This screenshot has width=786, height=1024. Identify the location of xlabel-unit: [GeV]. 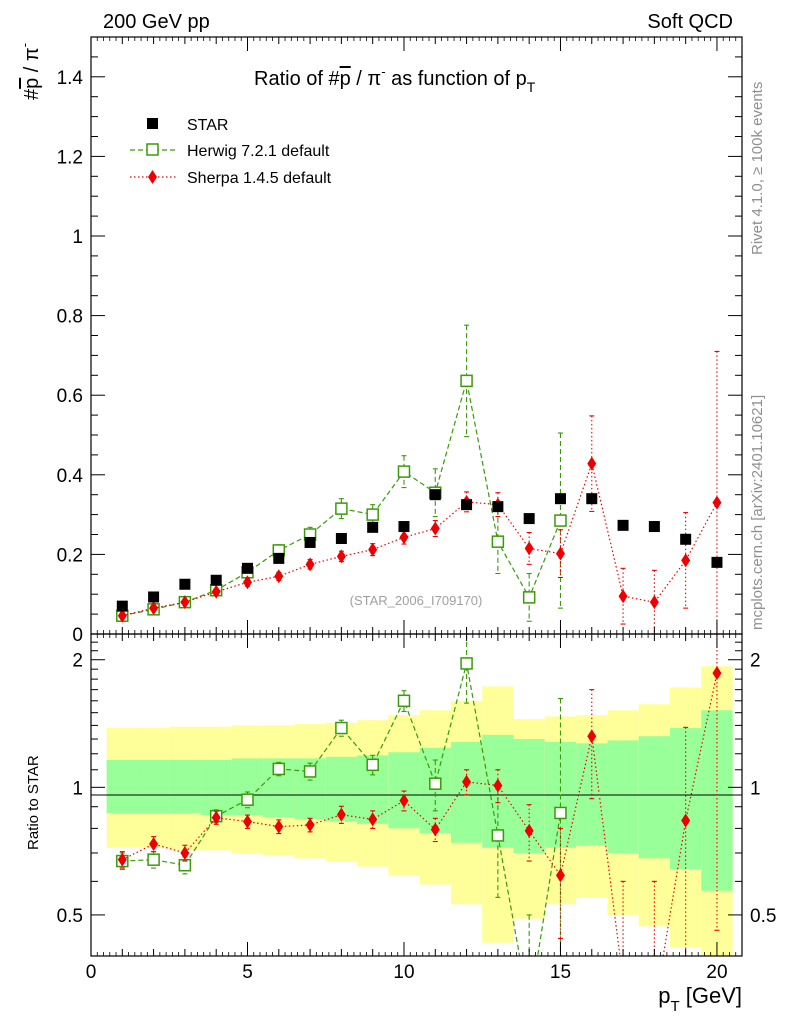
(711, 995).